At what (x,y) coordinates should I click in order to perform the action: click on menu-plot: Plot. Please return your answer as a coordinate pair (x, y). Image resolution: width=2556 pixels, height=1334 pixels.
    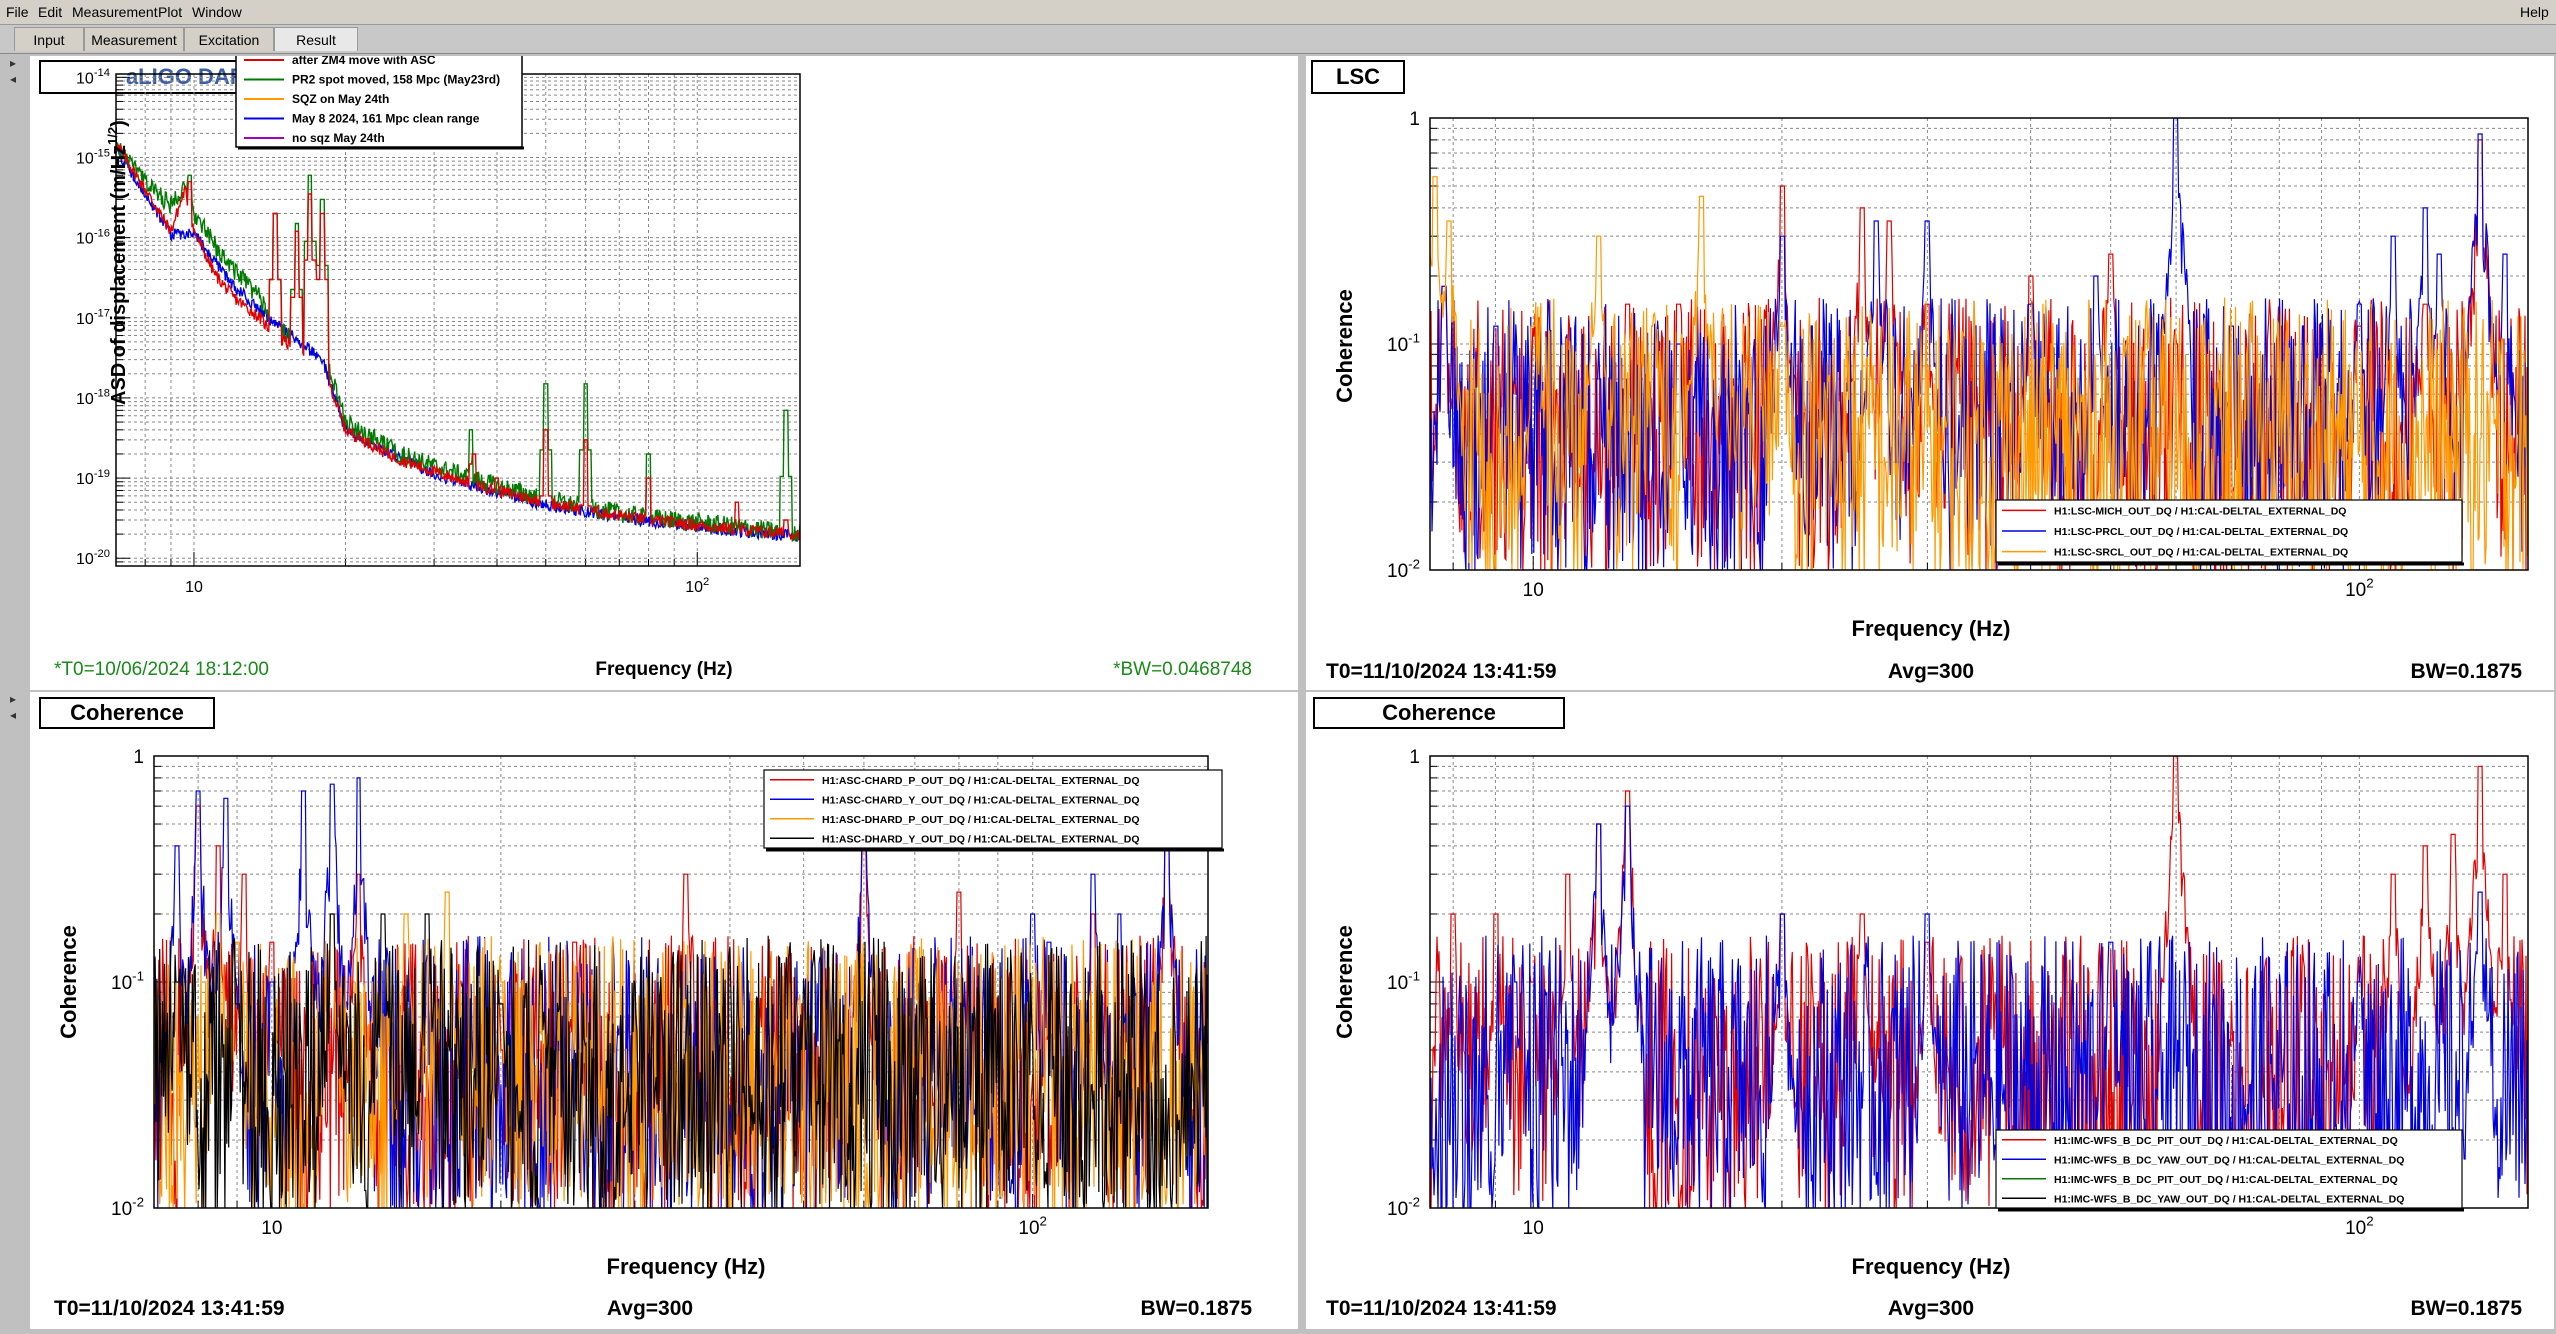
    Looking at the image, I should click on (170, 12).